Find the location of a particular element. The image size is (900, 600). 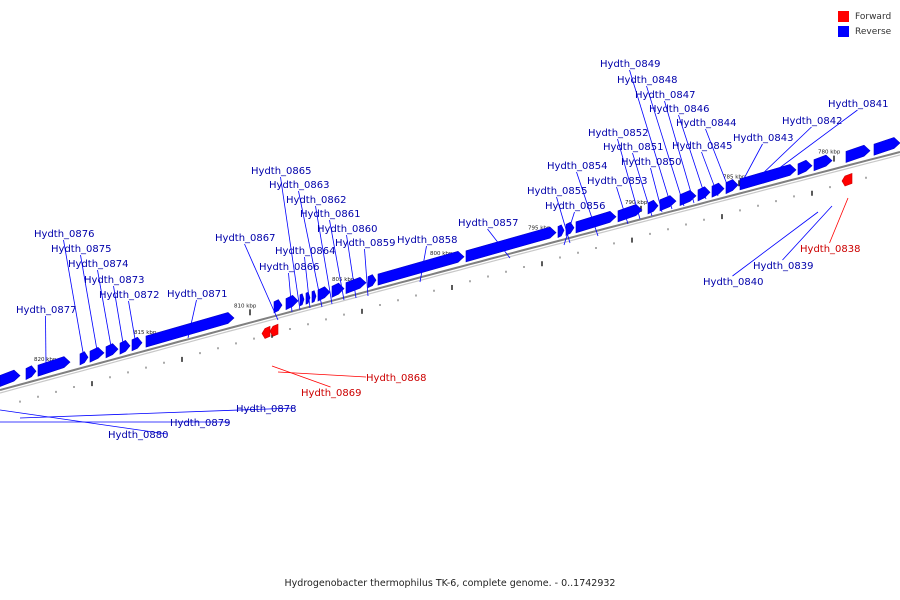

gene-label-hydth-0860: Hydth_0860 is located at coordinates (347, 229).